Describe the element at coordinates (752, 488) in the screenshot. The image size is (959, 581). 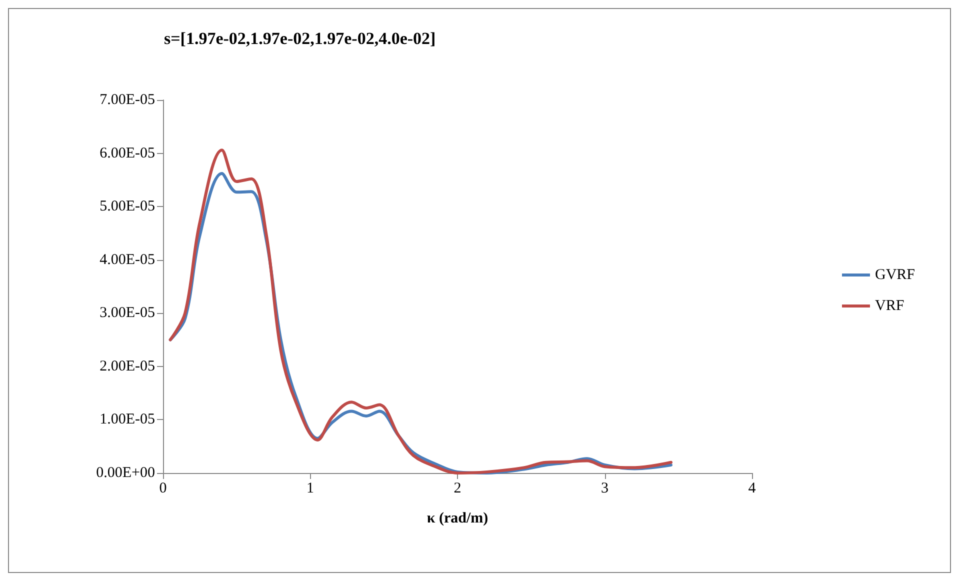
I see `x-tick-label: 4` at that location.